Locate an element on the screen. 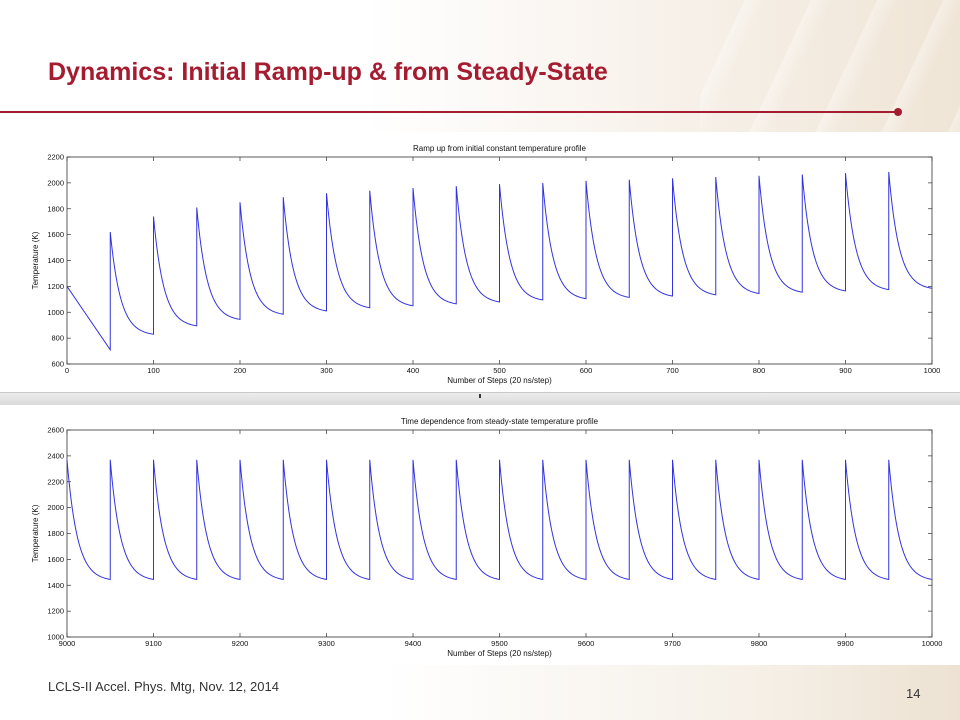 Image resolution: width=960 pixels, height=720 pixels. x-tick-label: 9300 is located at coordinates (326, 643).